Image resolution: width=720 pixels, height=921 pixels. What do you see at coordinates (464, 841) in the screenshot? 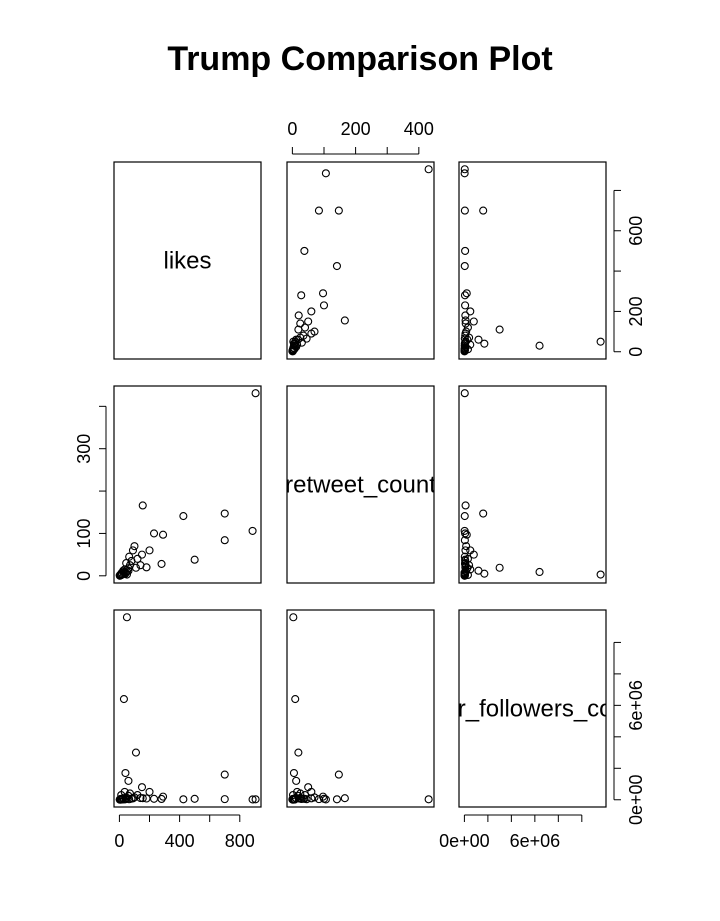
I see `x-tick-label: 0e+00` at bounding box center [464, 841].